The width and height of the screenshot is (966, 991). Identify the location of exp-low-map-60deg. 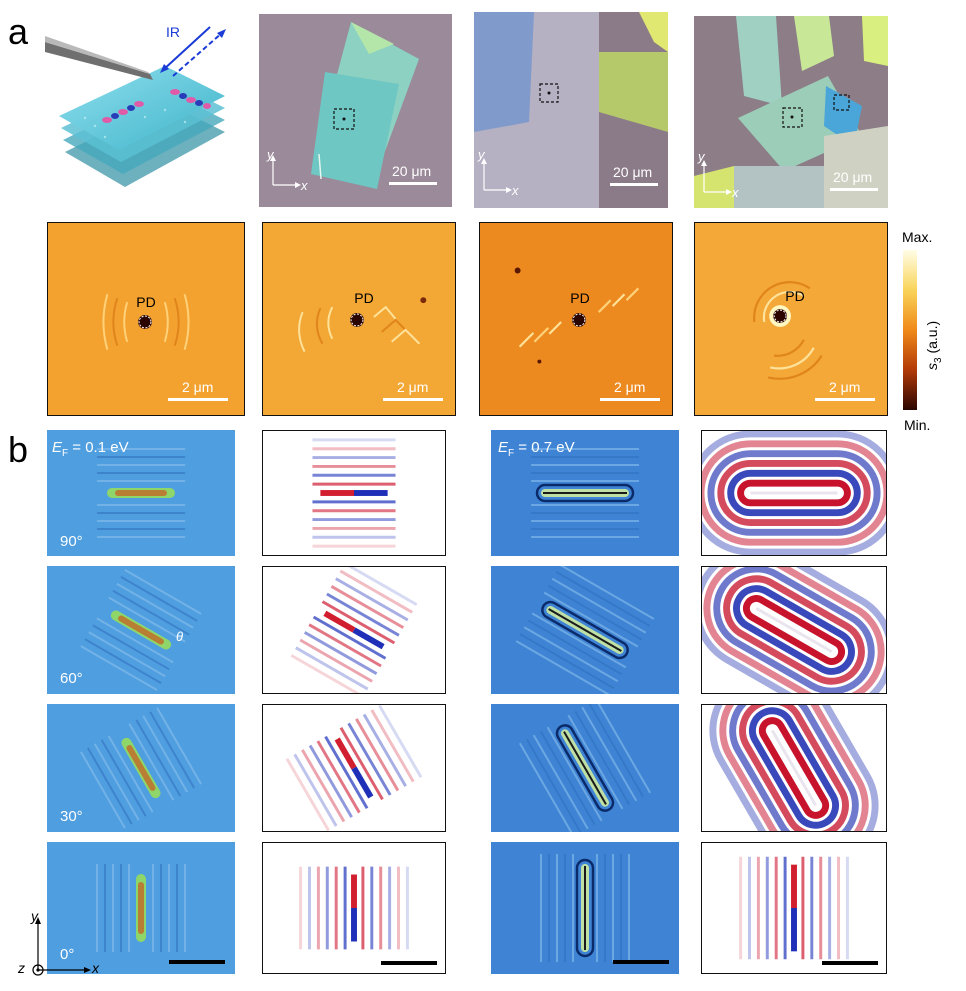
(141, 630).